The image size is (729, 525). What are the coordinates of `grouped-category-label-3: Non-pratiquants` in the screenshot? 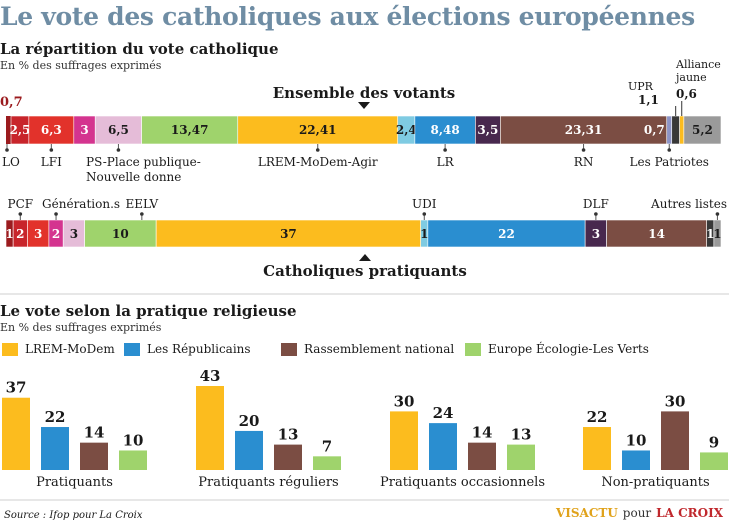 It's located at (655, 482).